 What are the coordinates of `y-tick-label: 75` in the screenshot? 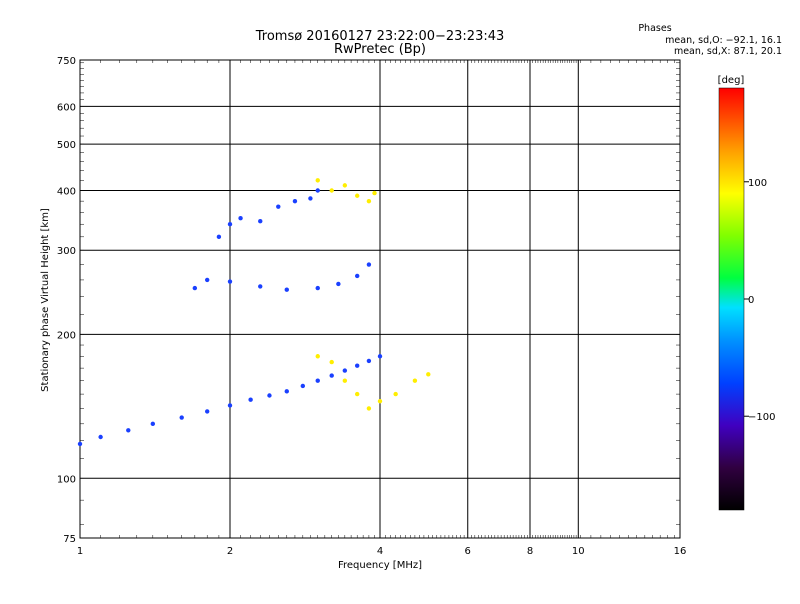 It's located at (69, 539).